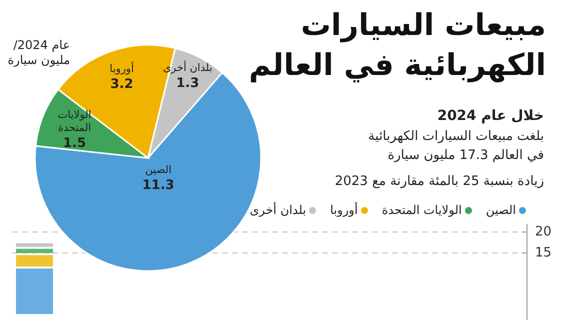 The width and height of the screenshot is (568, 320). What do you see at coordinates (439, 182) in the screenshot?
I see `text: زيادة بنسبة 25 بالمئة مقارنة مع 2023` at bounding box center [439, 182].